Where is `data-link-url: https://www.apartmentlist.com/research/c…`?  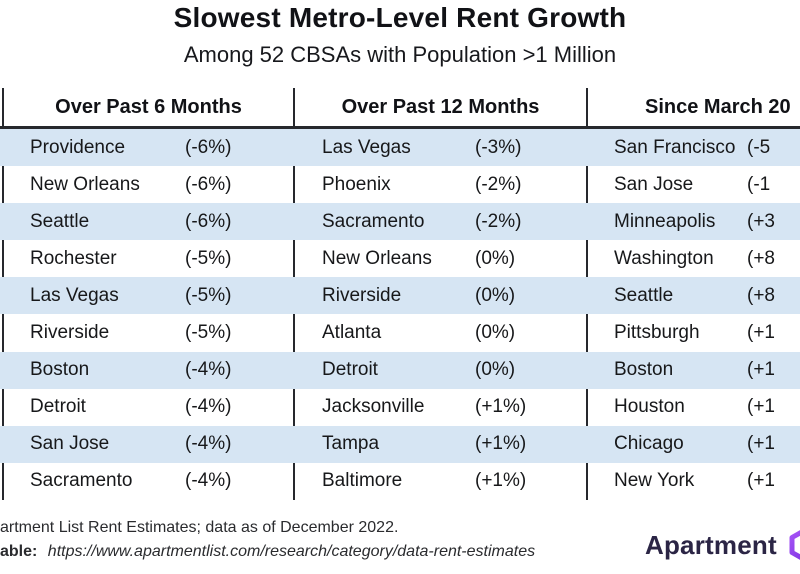 data-link-url: https://www.apartmentlist.com/research/c… is located at coordinates (291, 551).